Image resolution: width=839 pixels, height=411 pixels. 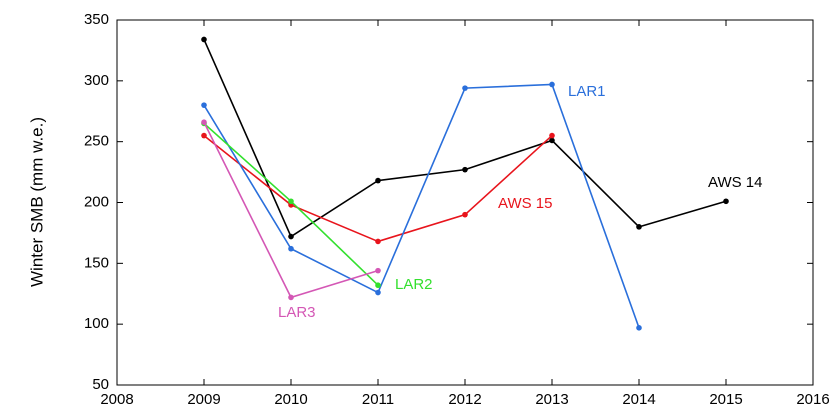 What do you see at coordinates (96, 262) in the screenshot?
I see `y-tick-label: 150` at bounding box center [96, 262].